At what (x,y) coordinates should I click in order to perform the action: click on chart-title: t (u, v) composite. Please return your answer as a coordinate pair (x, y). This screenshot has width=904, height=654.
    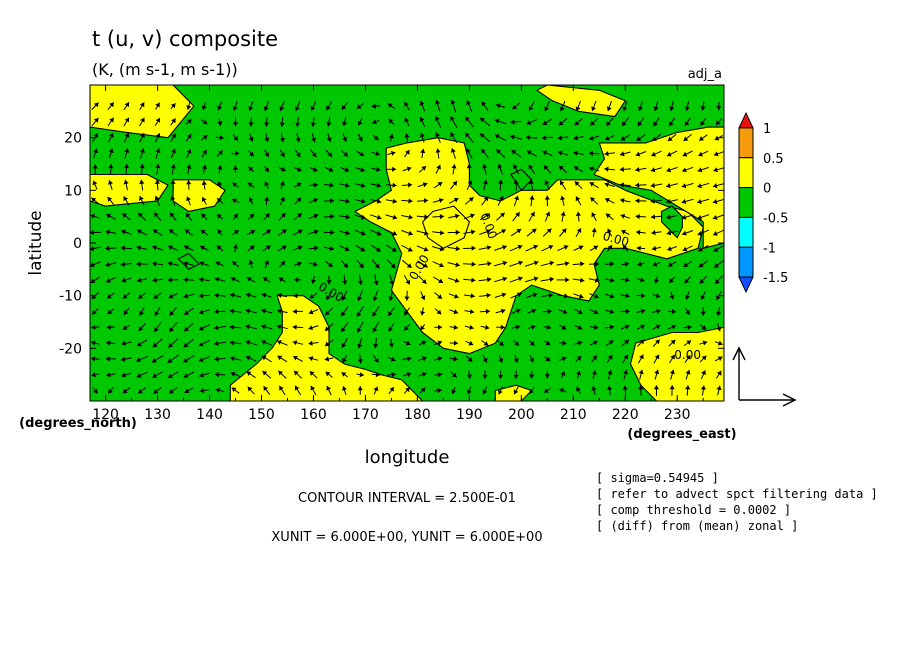
    Looking at the image, I should click on (185, 39).